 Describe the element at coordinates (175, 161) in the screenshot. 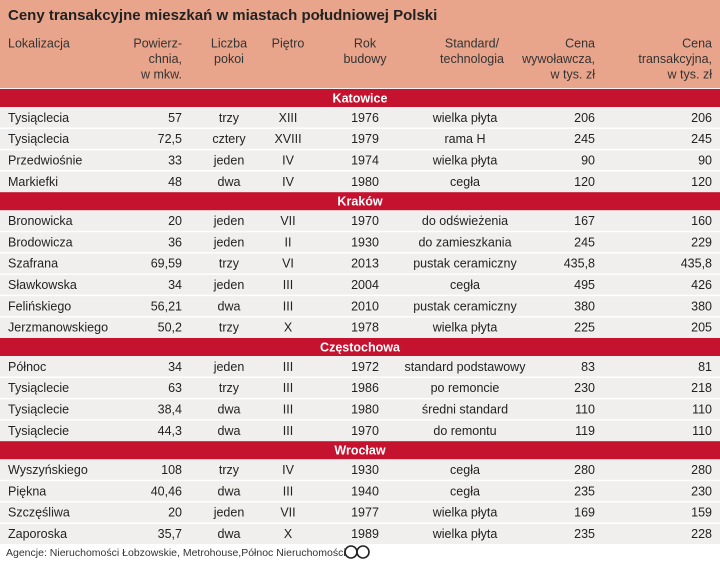

I see `cell: 33` at that location.